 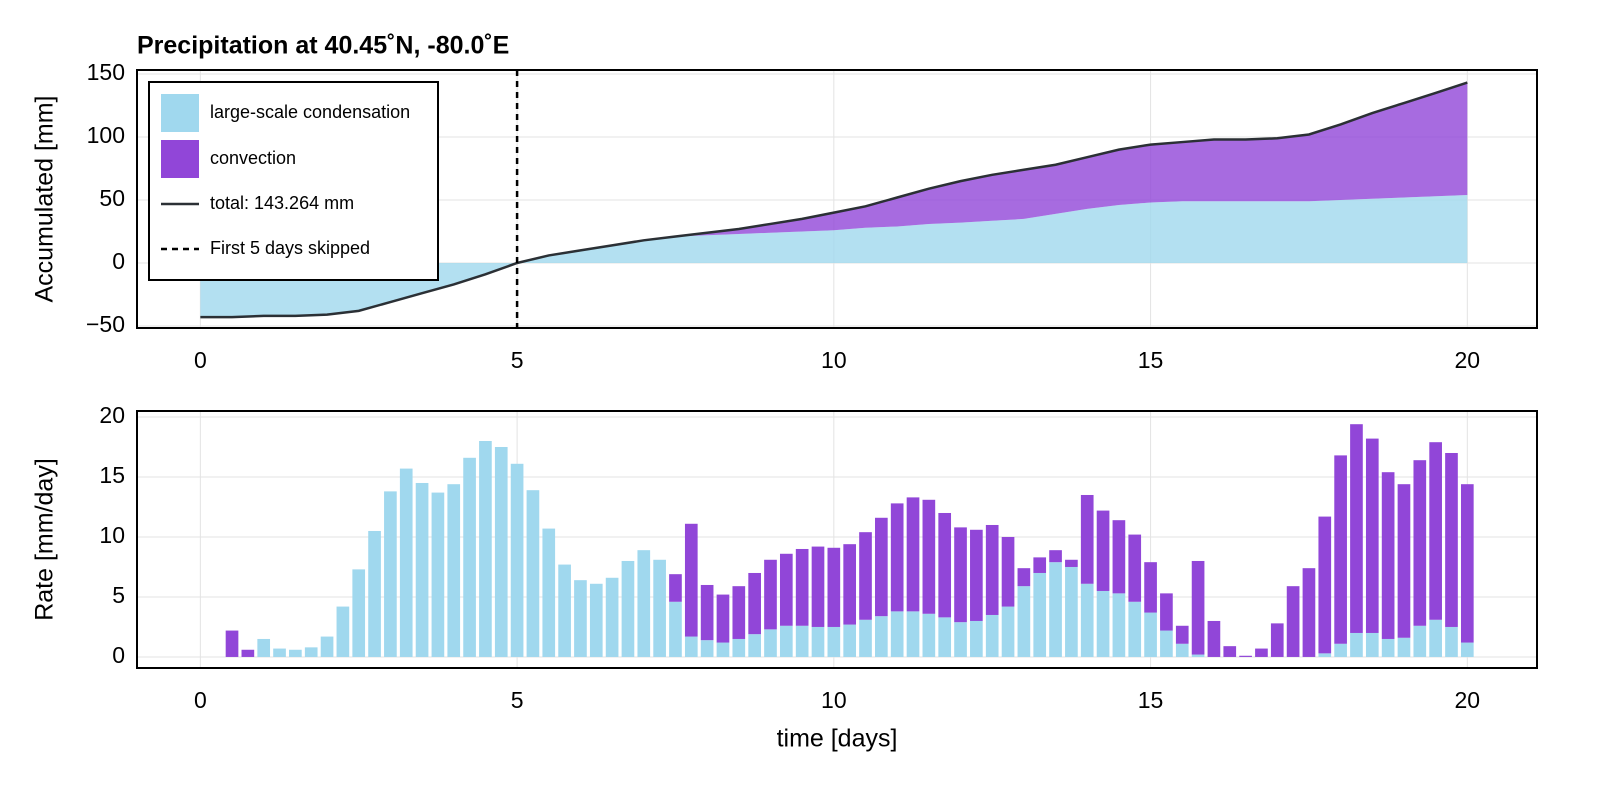 I want to click on legend-label: convection, so click(x=253, y=158).